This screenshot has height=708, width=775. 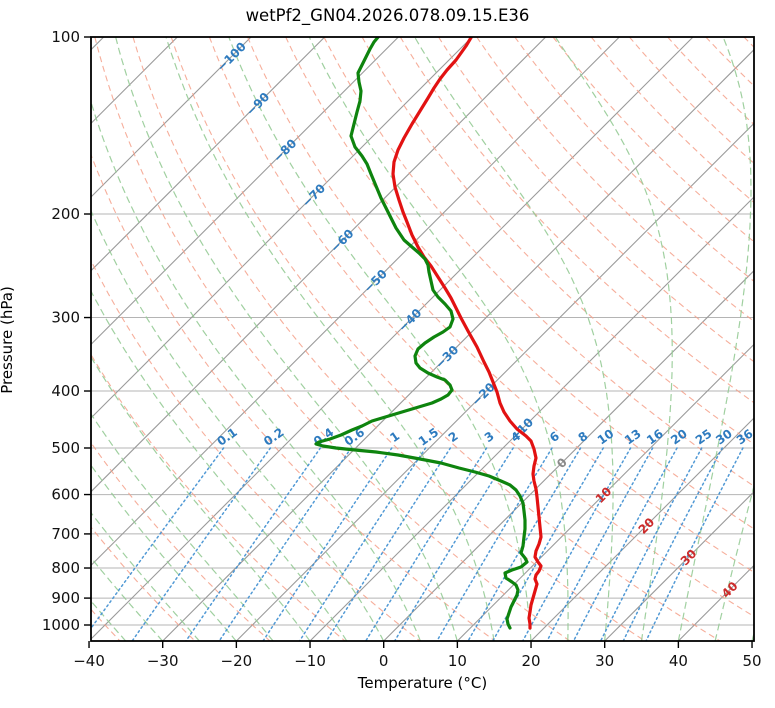 I want to click on svg-text: 300, so click(x=65, y=318).